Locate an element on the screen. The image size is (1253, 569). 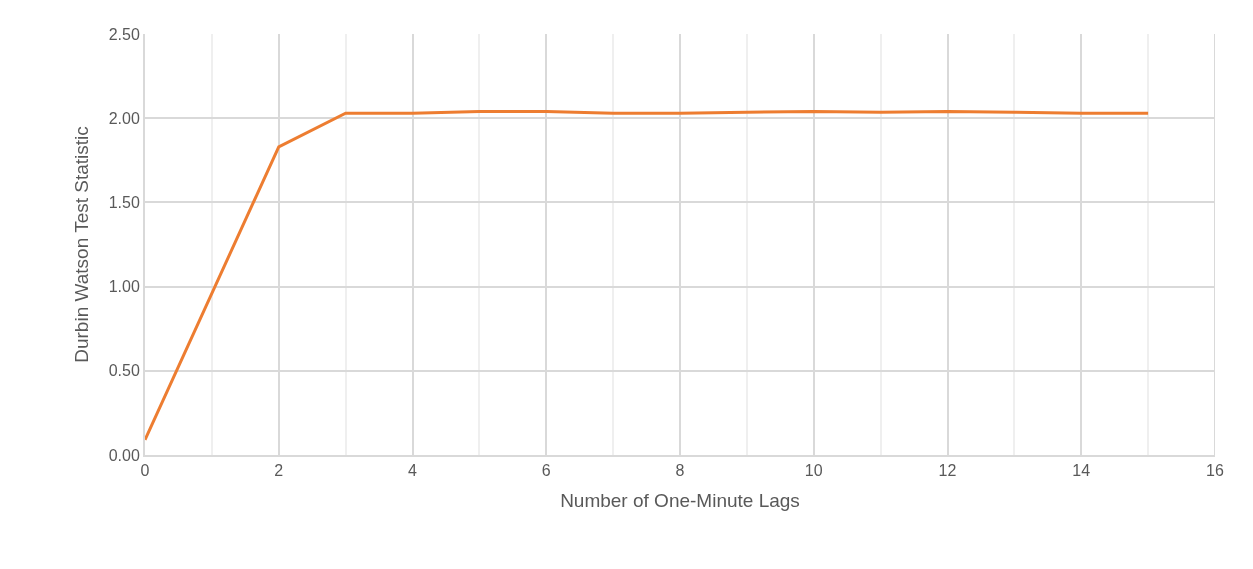
x-tick-label: 2 is located at coordinates (279, 471).